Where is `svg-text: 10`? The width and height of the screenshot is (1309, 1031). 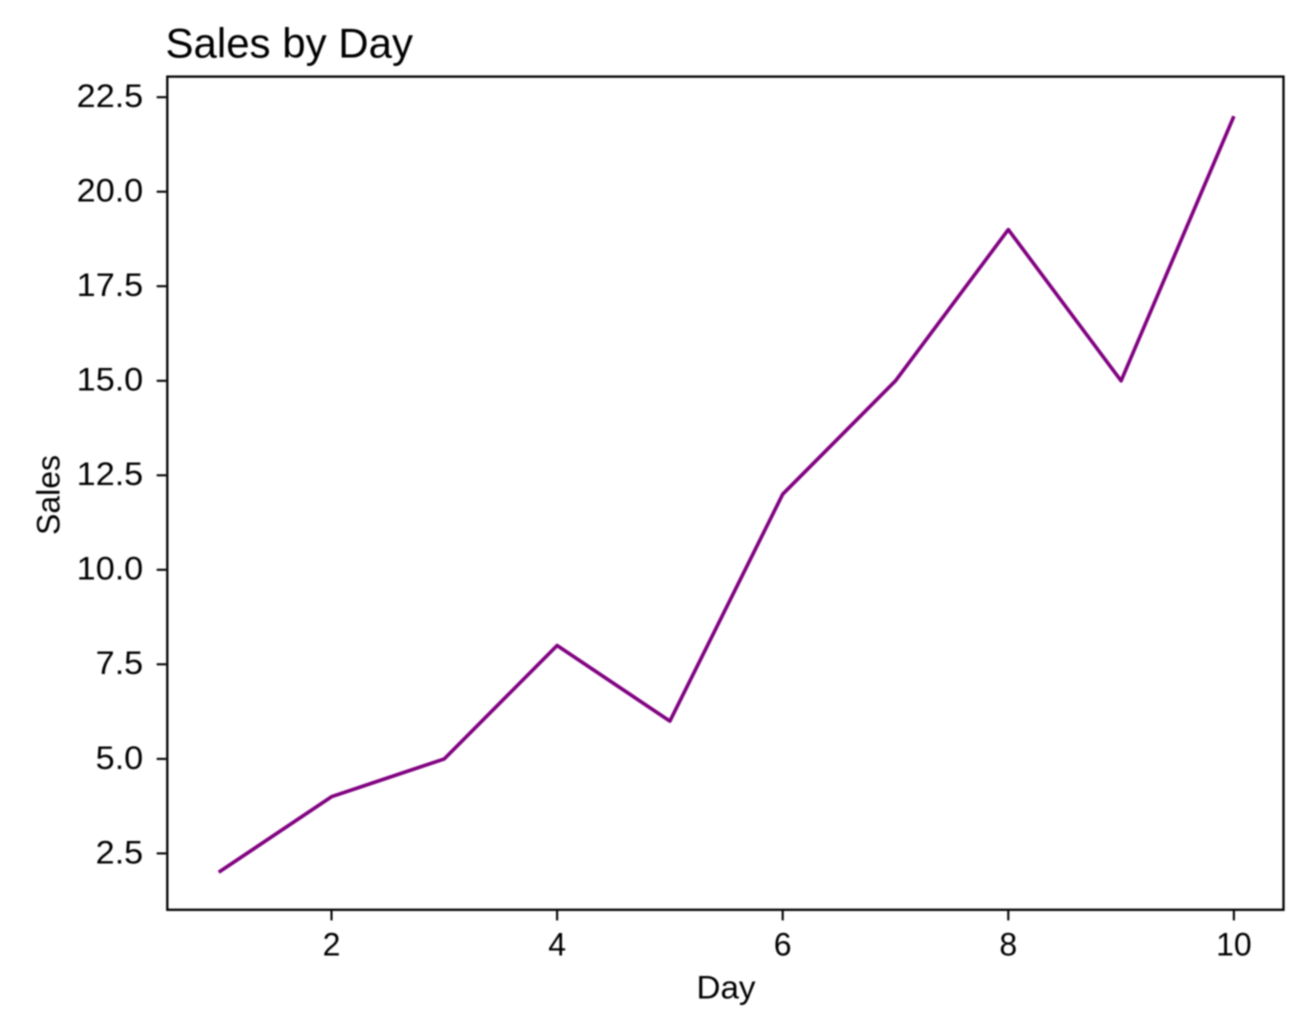
svg-text: 10 is located at coordinates (1234, 945).